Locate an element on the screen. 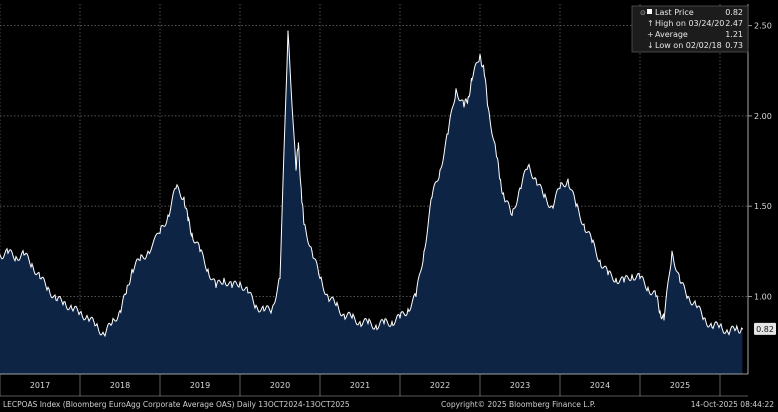 This screenshot has width=778, height=412. legend-row-label: Last Price is located at coordinates (674, 12).